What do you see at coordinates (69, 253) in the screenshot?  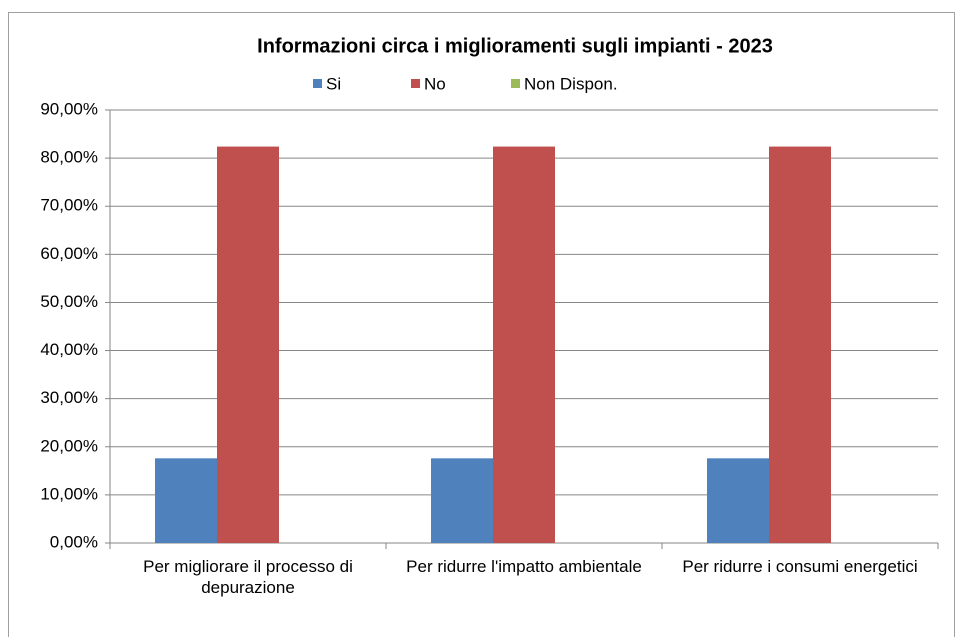 I see `y-tick-label: 60,00%` at bounding box center [69, 253].